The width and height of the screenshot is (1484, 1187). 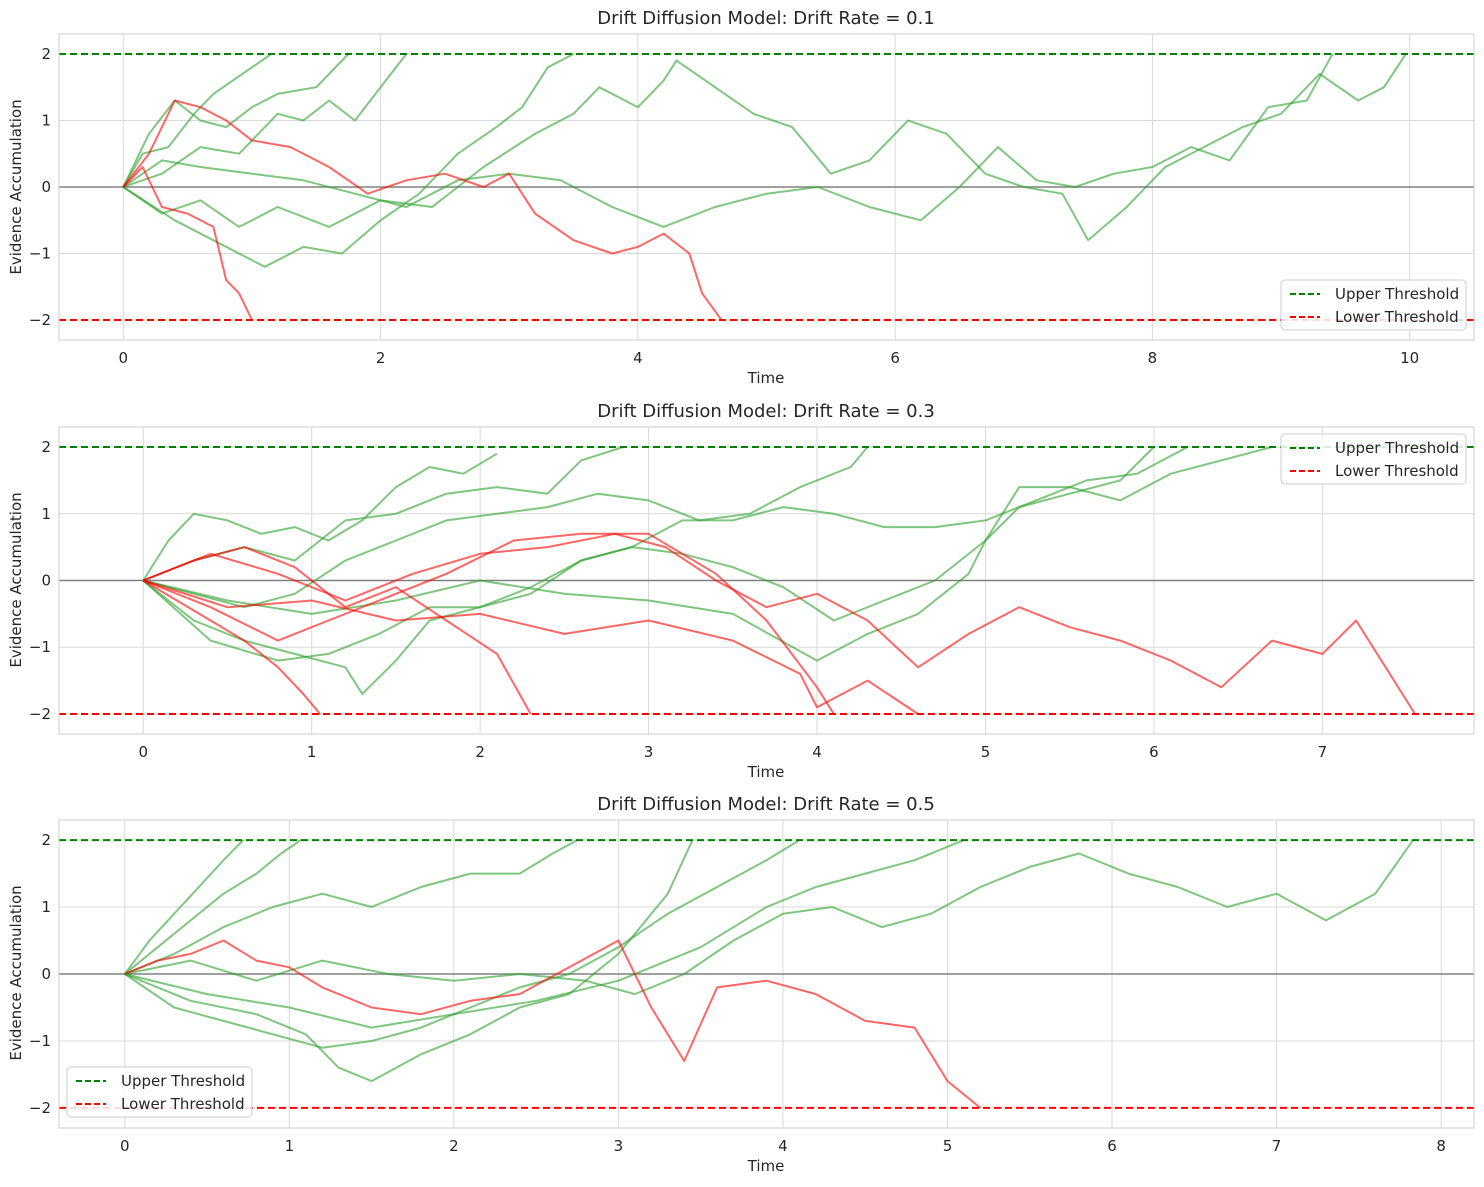 I want to click on x-tick-label: 10, so click(x=1409, y=358).